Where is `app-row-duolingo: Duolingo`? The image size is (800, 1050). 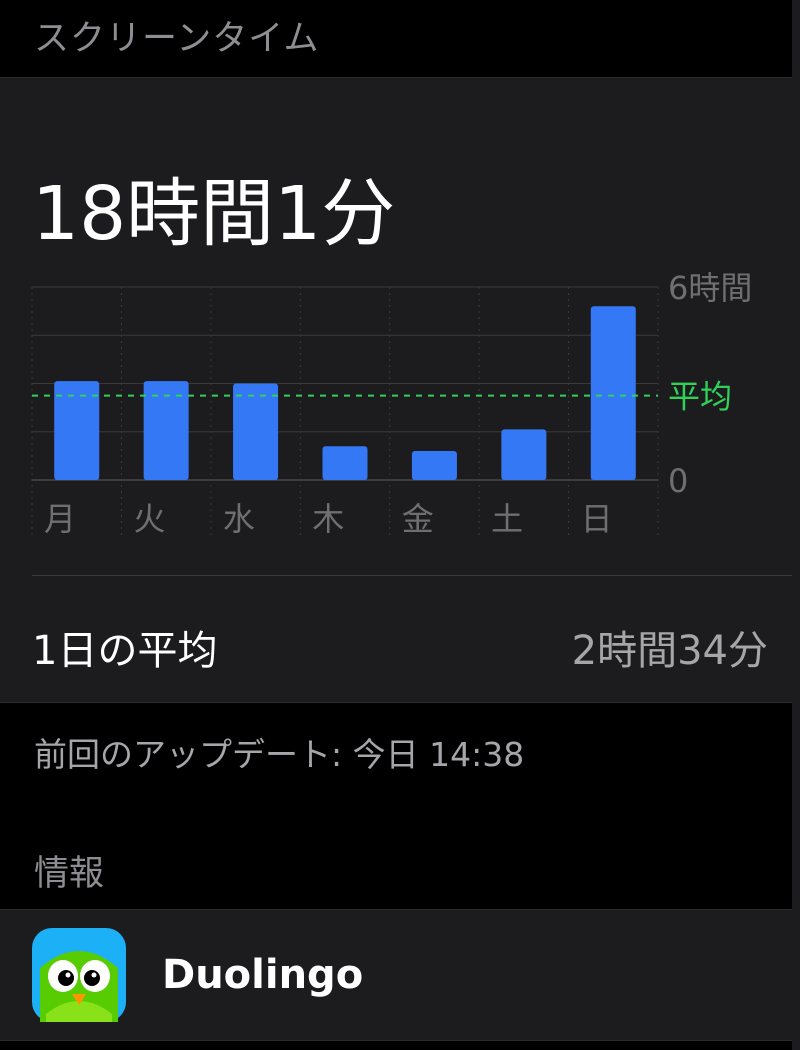
app-row-duolingo: Duolingo is located at coordinates (400, 975).